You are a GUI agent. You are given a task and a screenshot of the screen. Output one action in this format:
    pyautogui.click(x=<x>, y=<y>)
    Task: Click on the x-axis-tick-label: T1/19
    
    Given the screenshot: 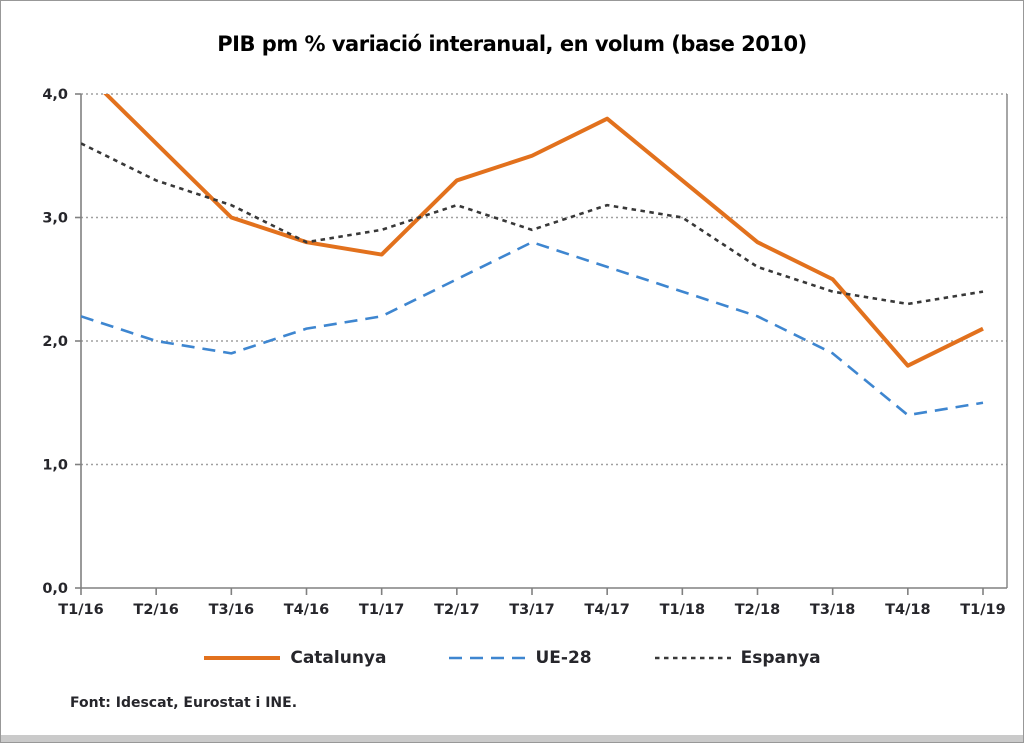 What is the action you would take?
    pyautogui.click(x=982, y=610)
    